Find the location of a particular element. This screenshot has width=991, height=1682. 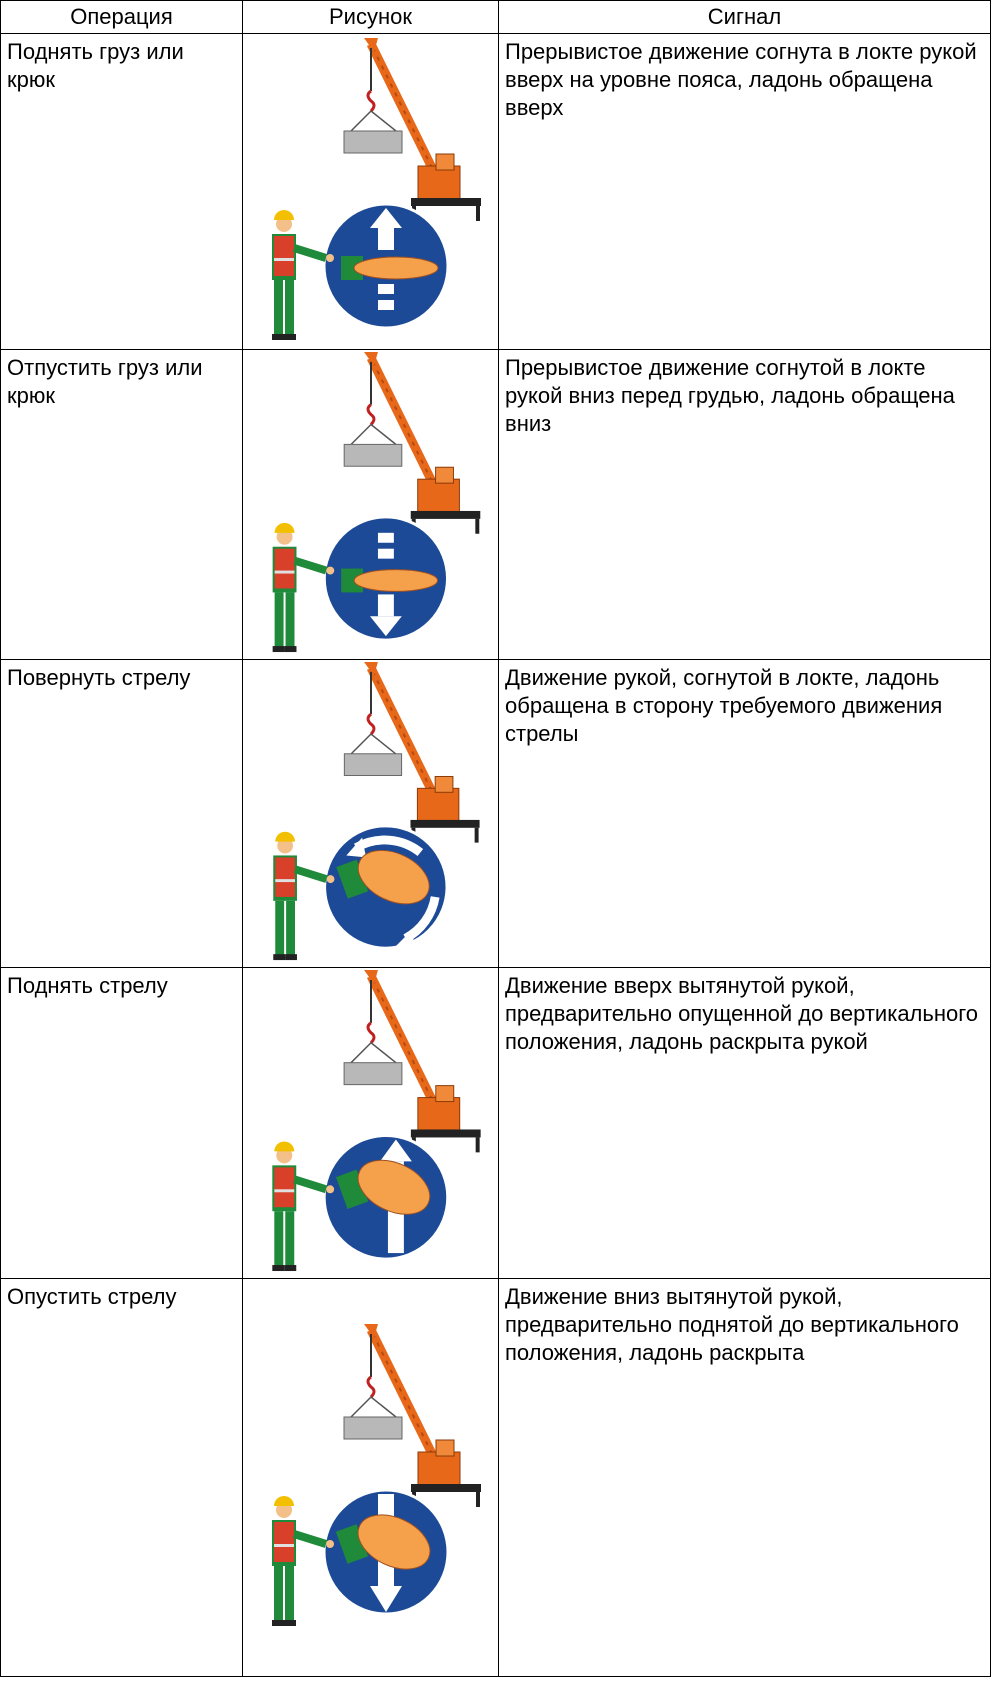

header-row: Операция Рисунок Сигнал is located at coordinates (495, 17).